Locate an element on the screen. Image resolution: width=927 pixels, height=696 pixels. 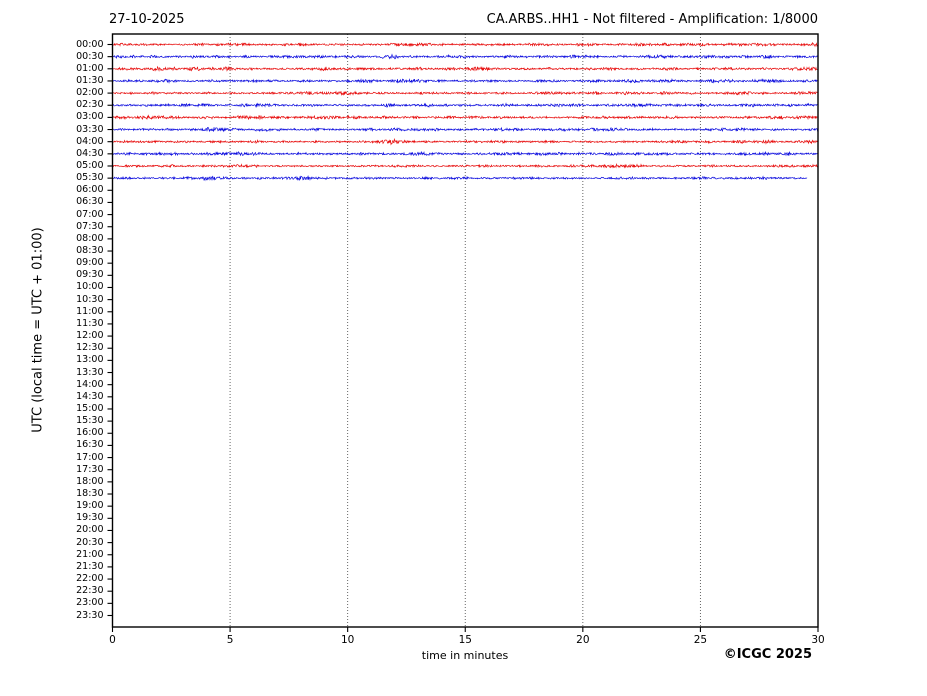
y-tick-label: 00:00 is located at coordinates (90, 44).